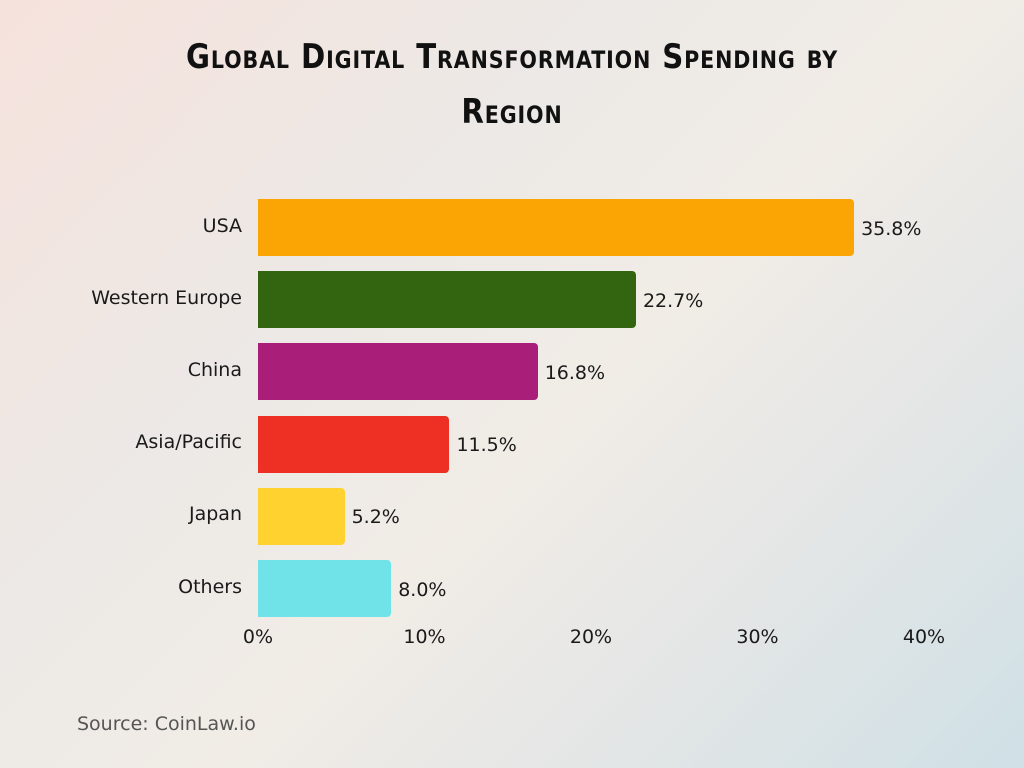  I want to click on bar-asia-pacific, so click(354, 444).